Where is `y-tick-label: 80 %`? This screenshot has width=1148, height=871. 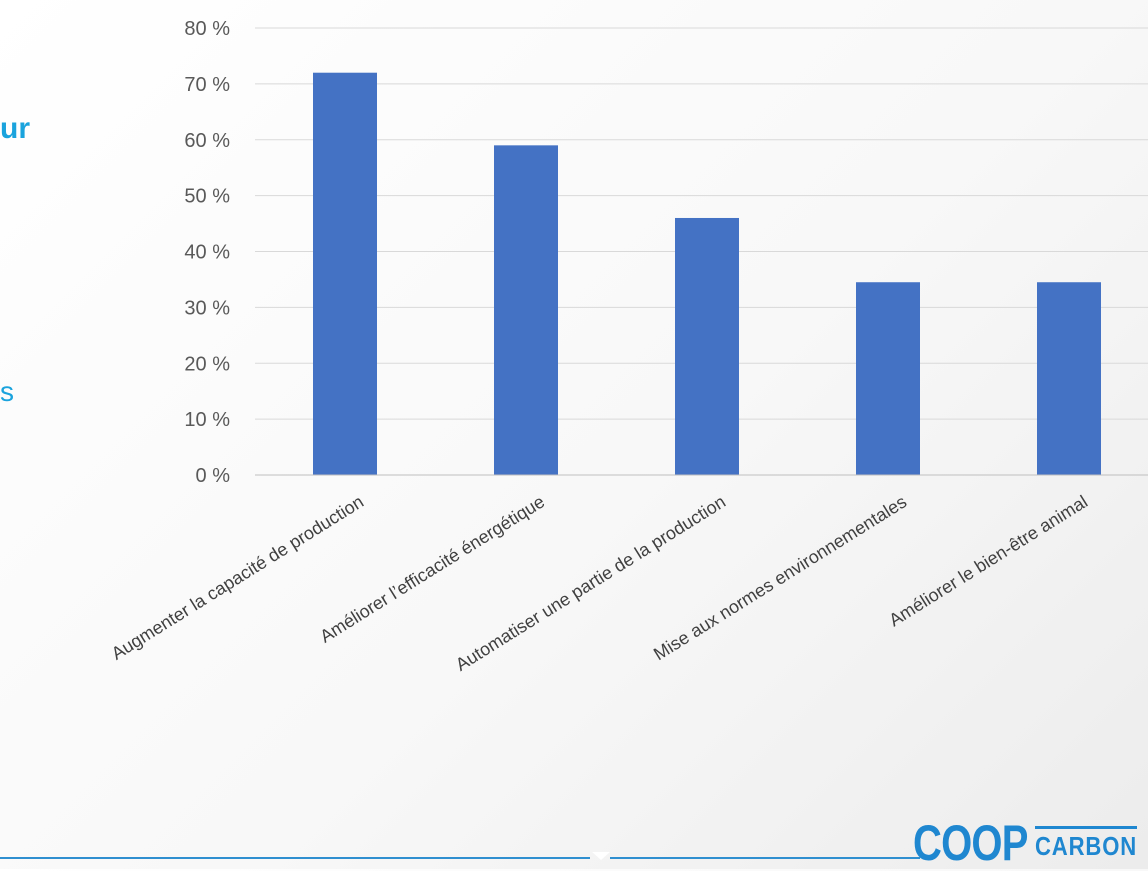
y-tick-label: 80 % is located at coordinates (207, 29).